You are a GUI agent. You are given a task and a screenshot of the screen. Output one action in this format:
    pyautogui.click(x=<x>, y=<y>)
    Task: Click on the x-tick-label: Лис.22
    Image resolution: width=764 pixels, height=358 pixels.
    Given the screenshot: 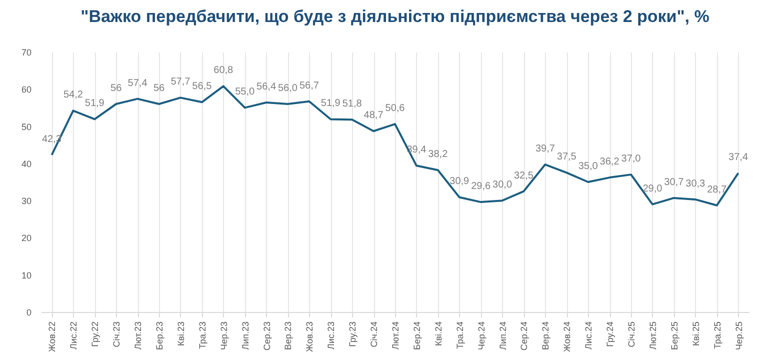 What is the action you would take?
    pyautogui.click(x=73, y=336)
    